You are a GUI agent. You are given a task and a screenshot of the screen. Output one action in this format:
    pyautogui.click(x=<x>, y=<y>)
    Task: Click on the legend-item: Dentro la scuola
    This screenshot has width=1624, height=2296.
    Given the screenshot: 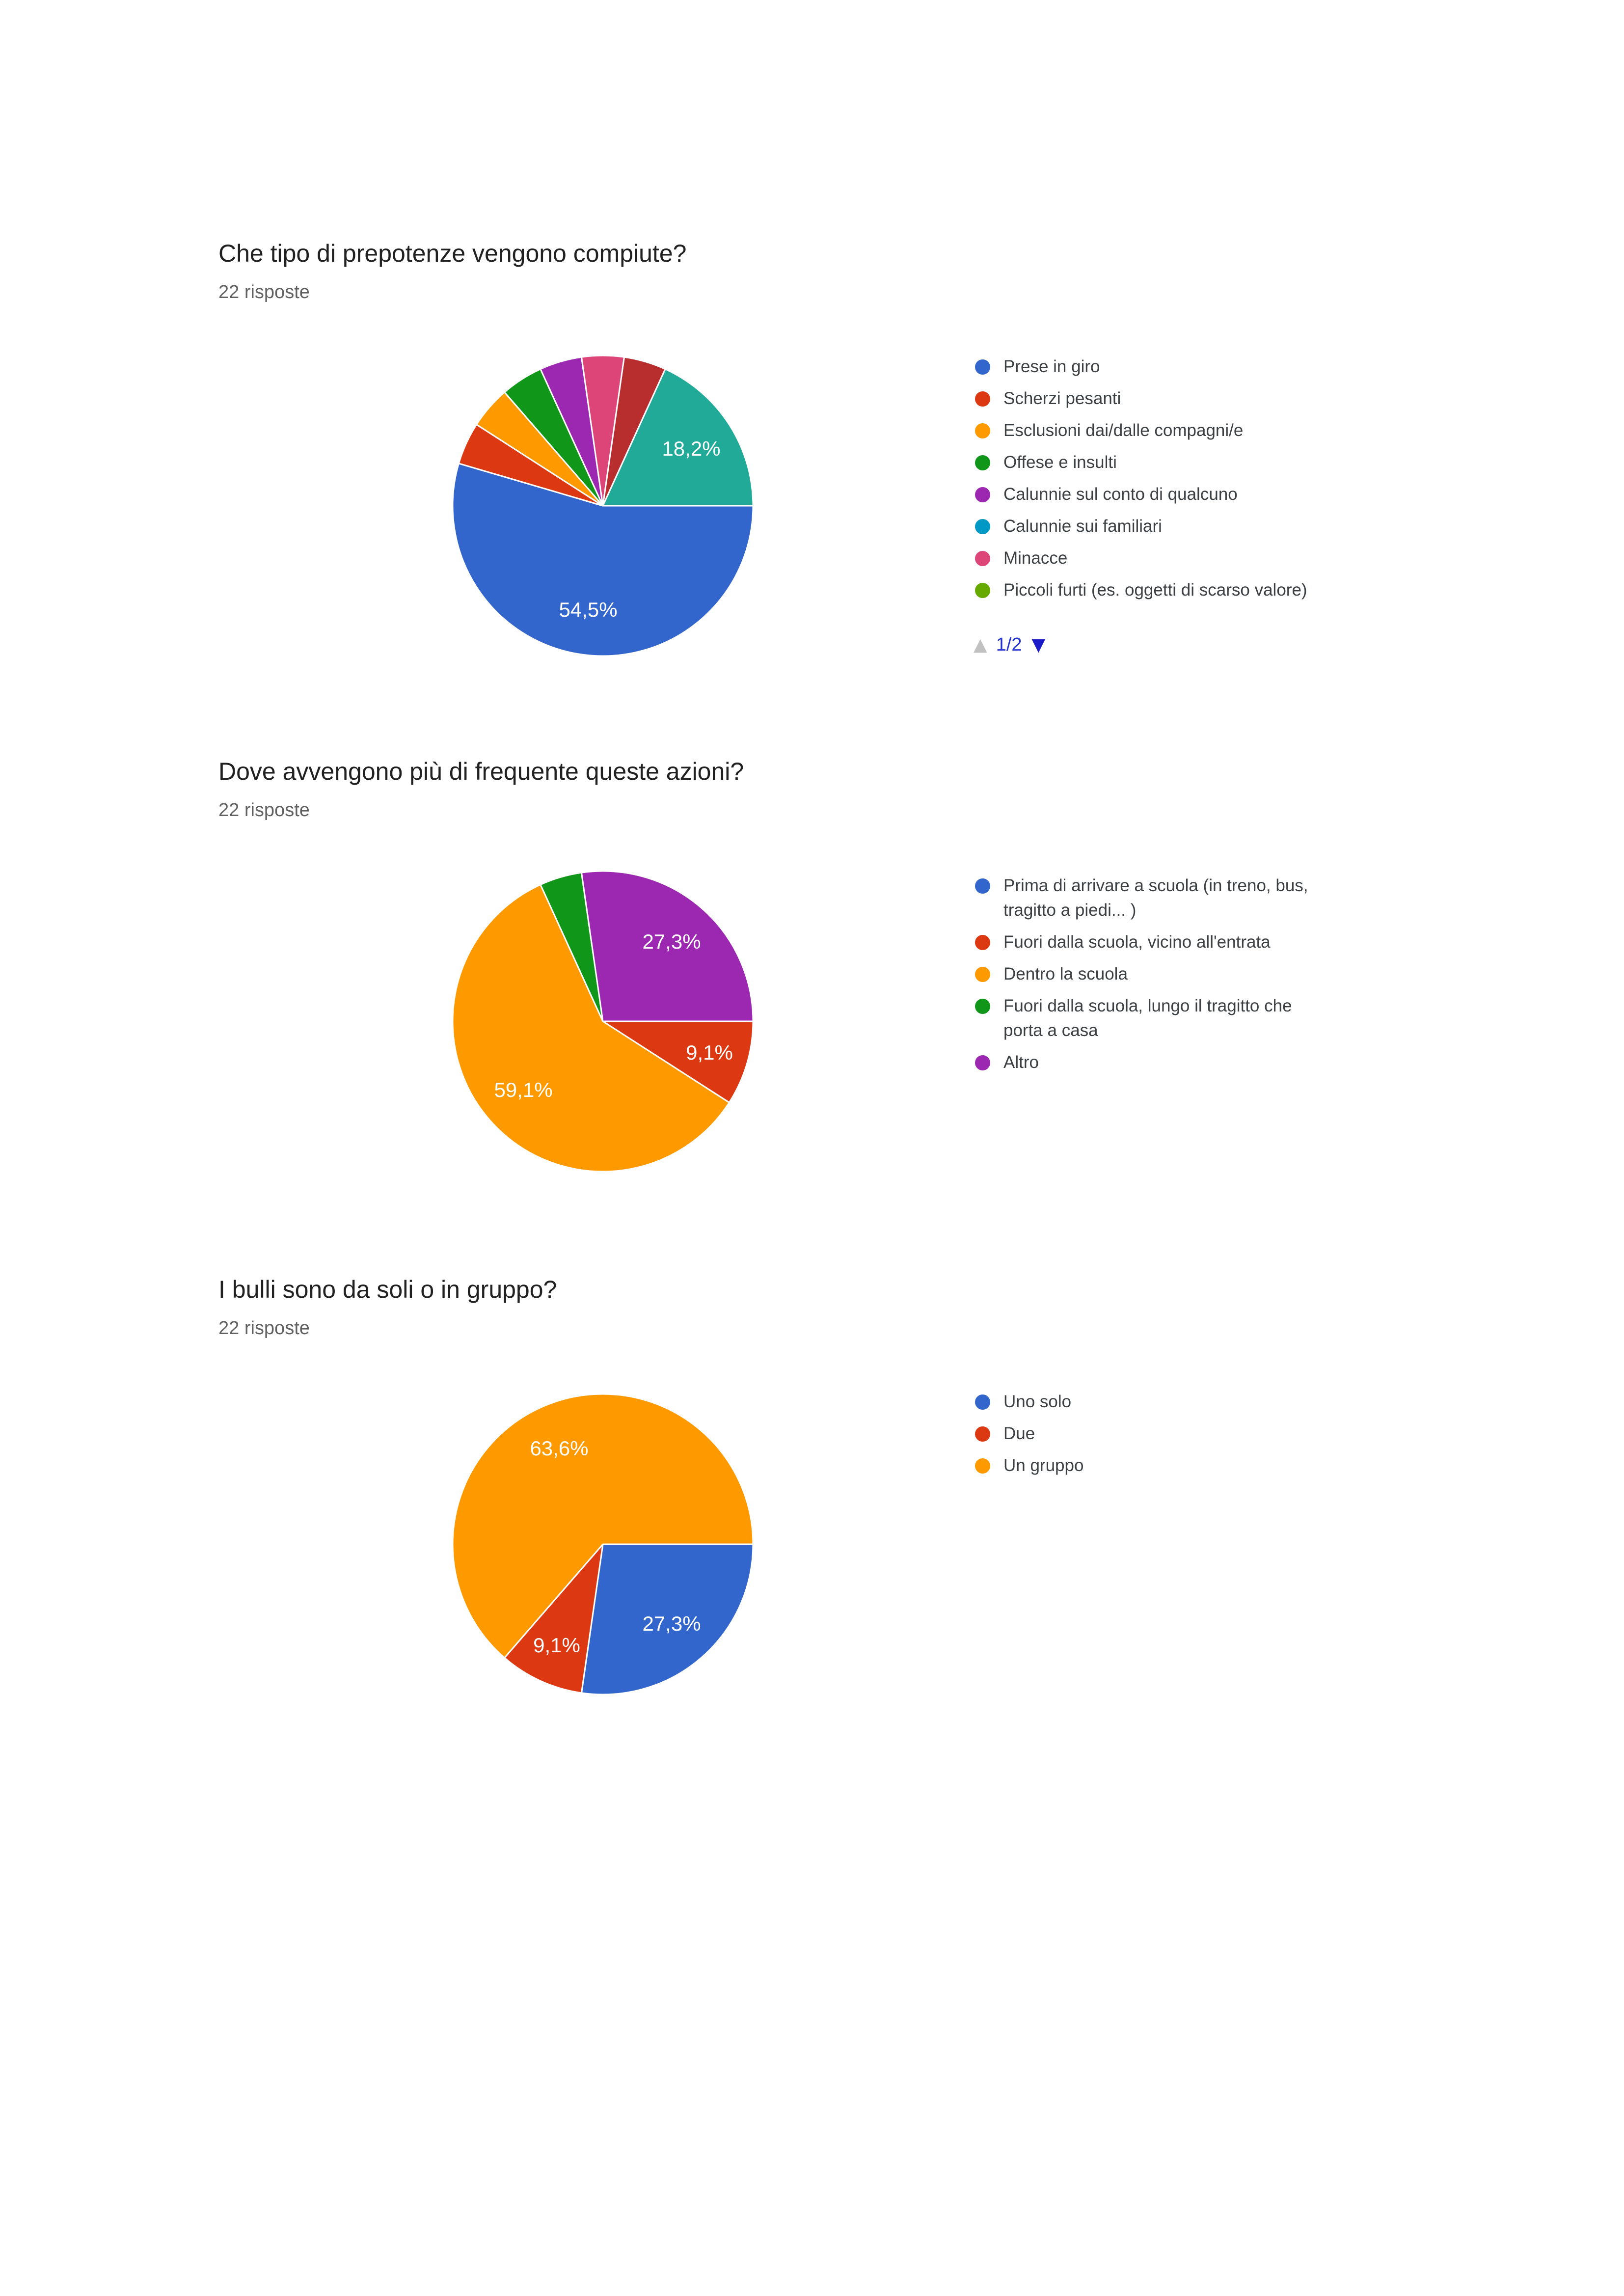 What is the action you would take?
    pyautogui.click(x=1051, y=974)
    